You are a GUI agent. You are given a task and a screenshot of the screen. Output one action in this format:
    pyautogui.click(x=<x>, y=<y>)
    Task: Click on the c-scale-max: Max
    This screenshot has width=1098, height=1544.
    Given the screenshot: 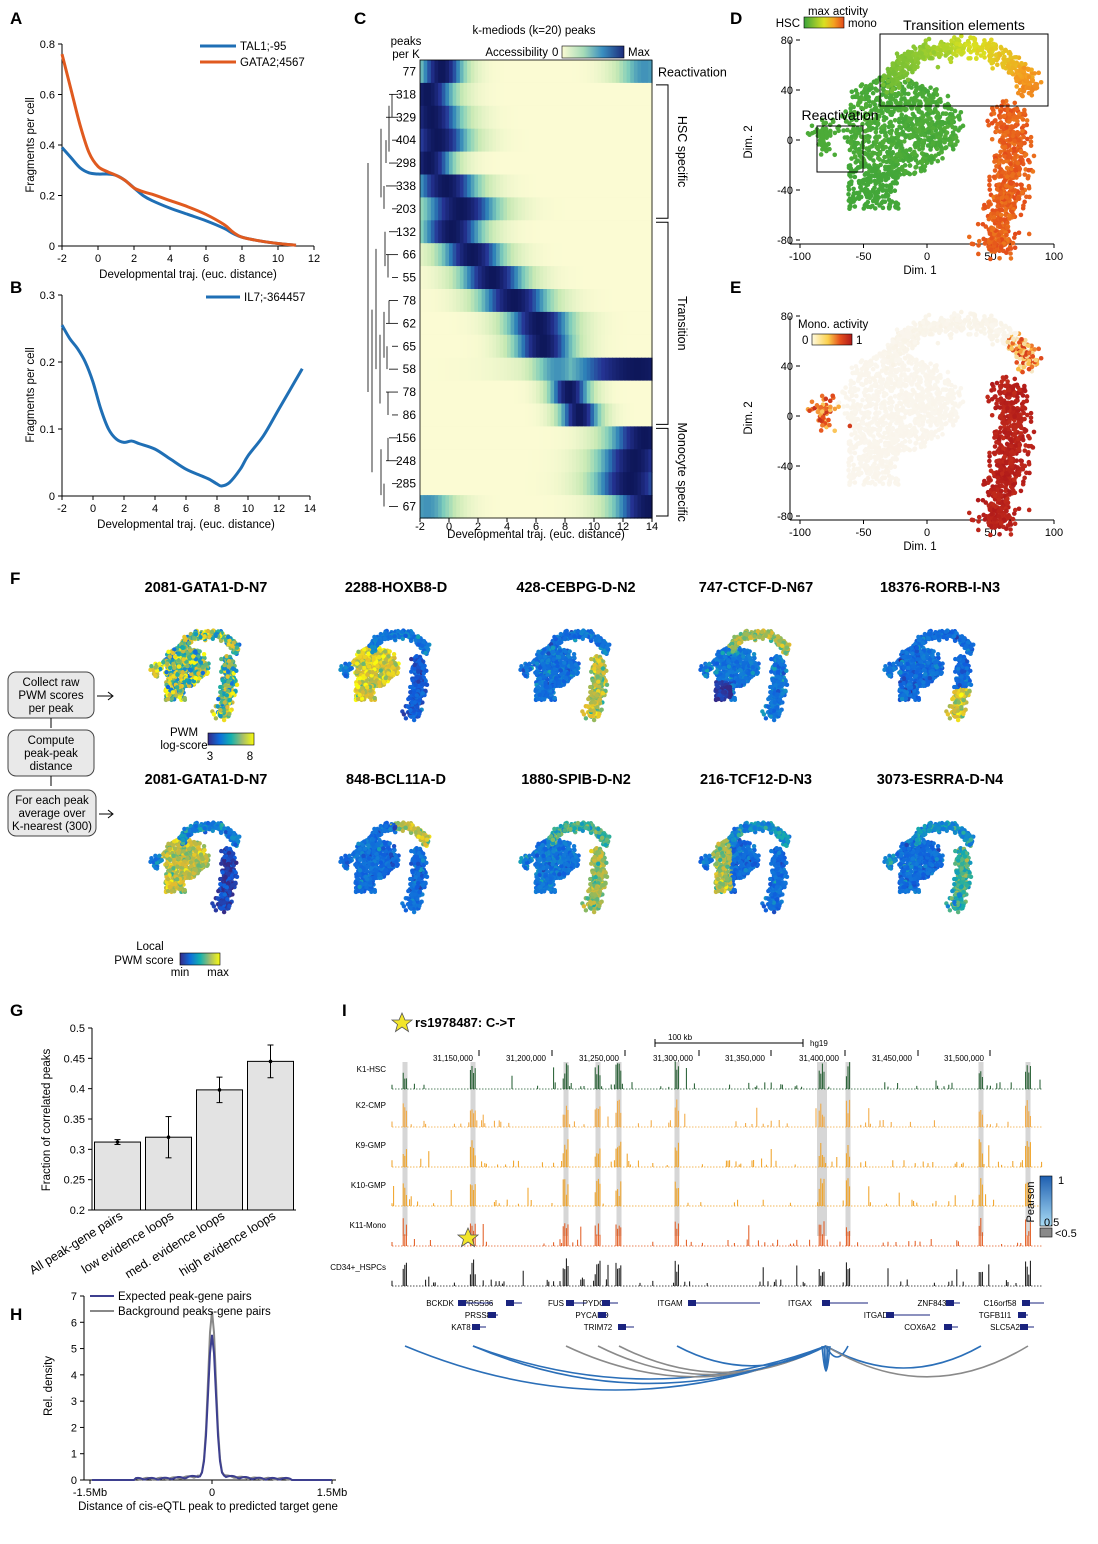 What is the action you would take?
    pyautogui.click(x=639, y=53)
    